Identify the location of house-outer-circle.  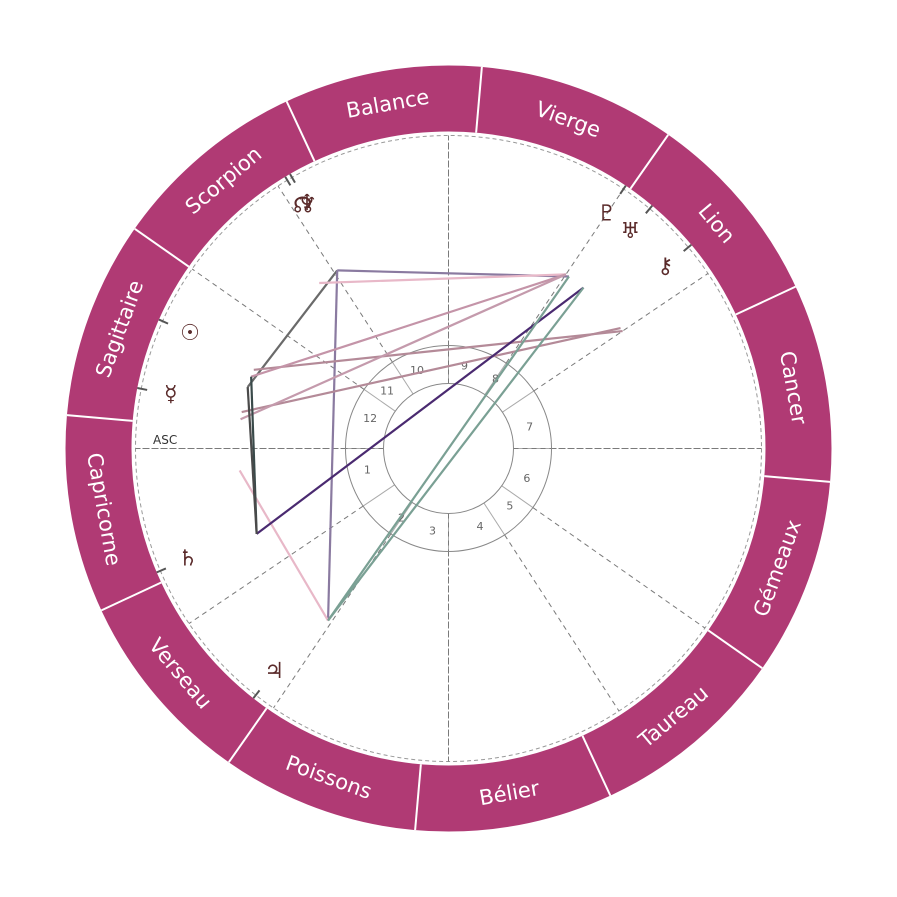
(448, 448).